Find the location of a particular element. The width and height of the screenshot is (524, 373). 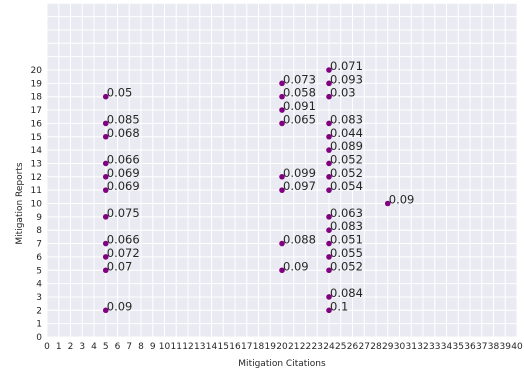

y-tick-label: 14 is located at coordinates (37, 151).